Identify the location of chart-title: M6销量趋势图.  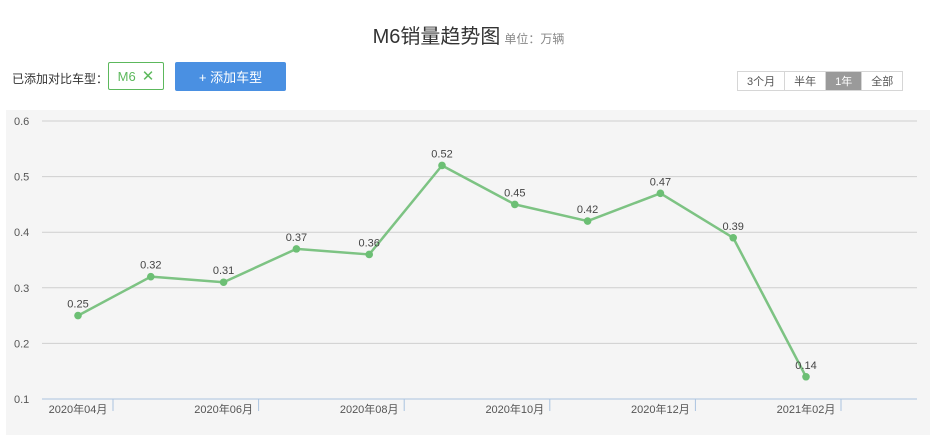
(436, 37).